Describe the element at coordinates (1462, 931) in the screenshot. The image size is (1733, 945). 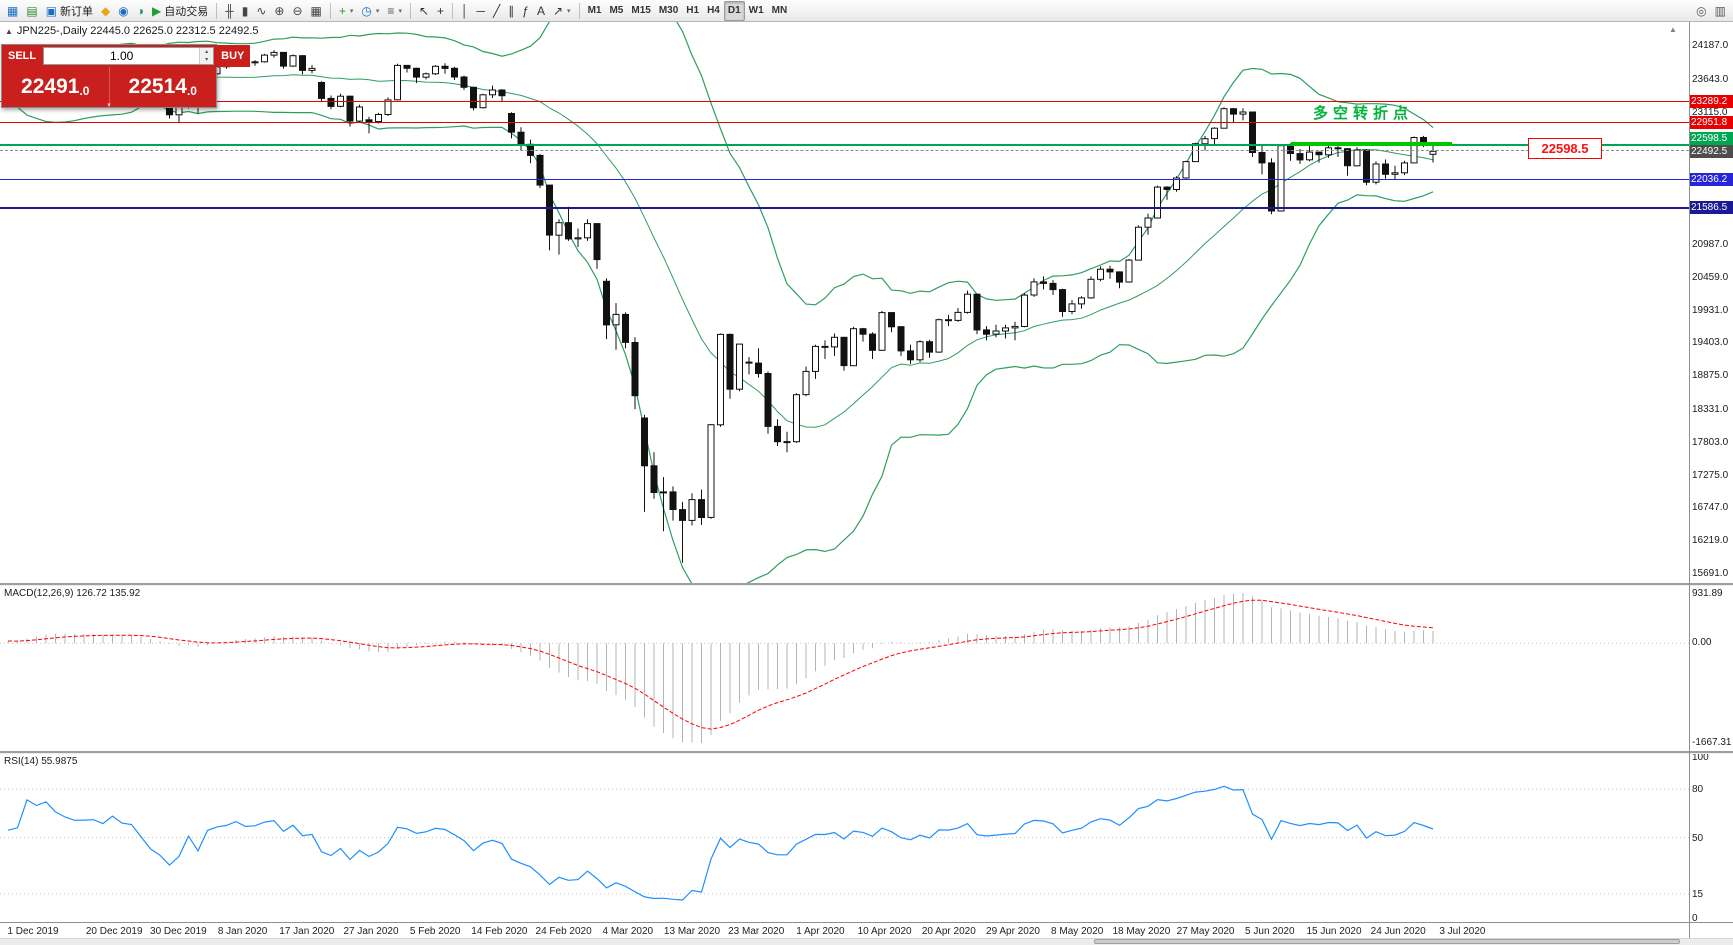
I see `time-axis-label: 3 Jul 2020` at that location.